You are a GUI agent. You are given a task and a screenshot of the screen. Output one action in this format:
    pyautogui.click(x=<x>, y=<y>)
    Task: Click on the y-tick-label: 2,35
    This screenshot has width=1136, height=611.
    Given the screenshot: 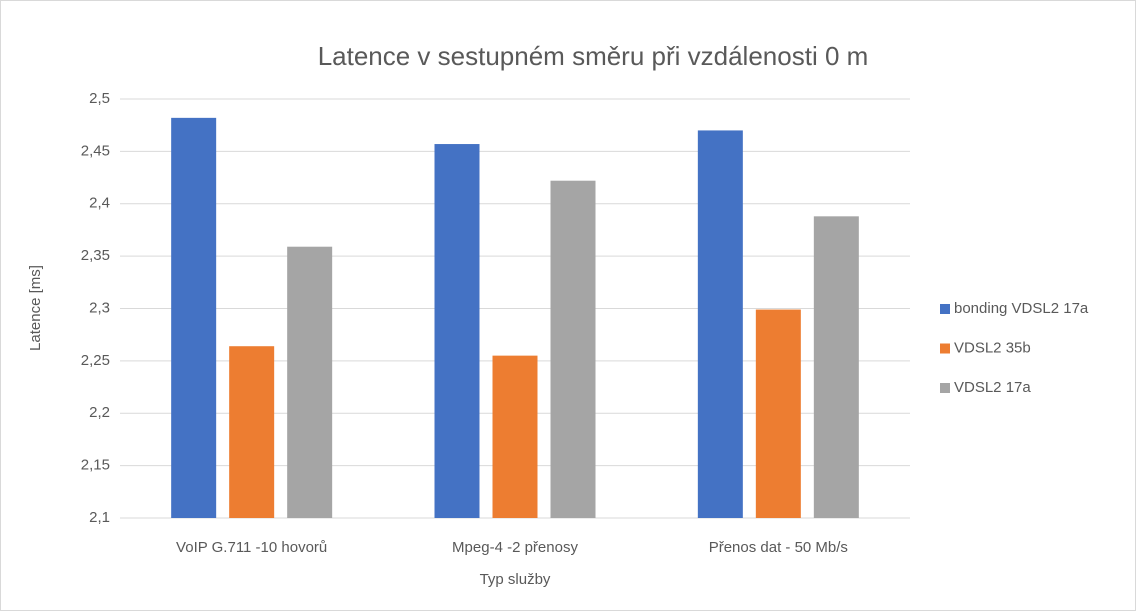 What is the action you would take?
    pyautogui.click(x=95, y=255)
    